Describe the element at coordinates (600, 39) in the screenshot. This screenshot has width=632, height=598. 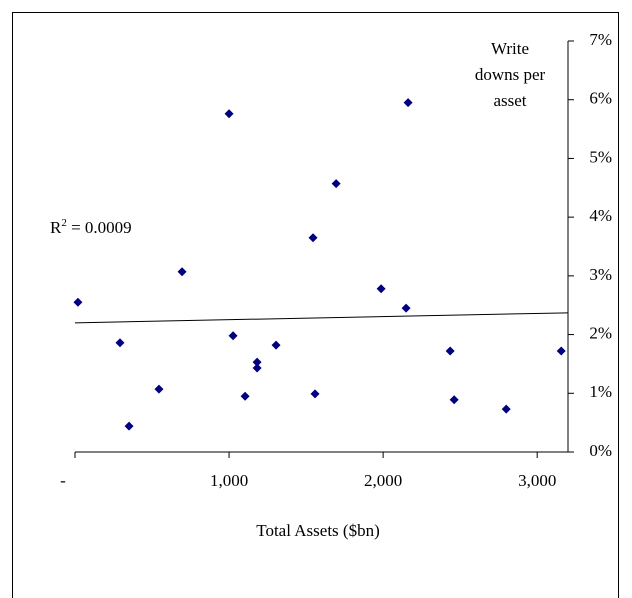
I see `y-tick-label: 7%` at that location.